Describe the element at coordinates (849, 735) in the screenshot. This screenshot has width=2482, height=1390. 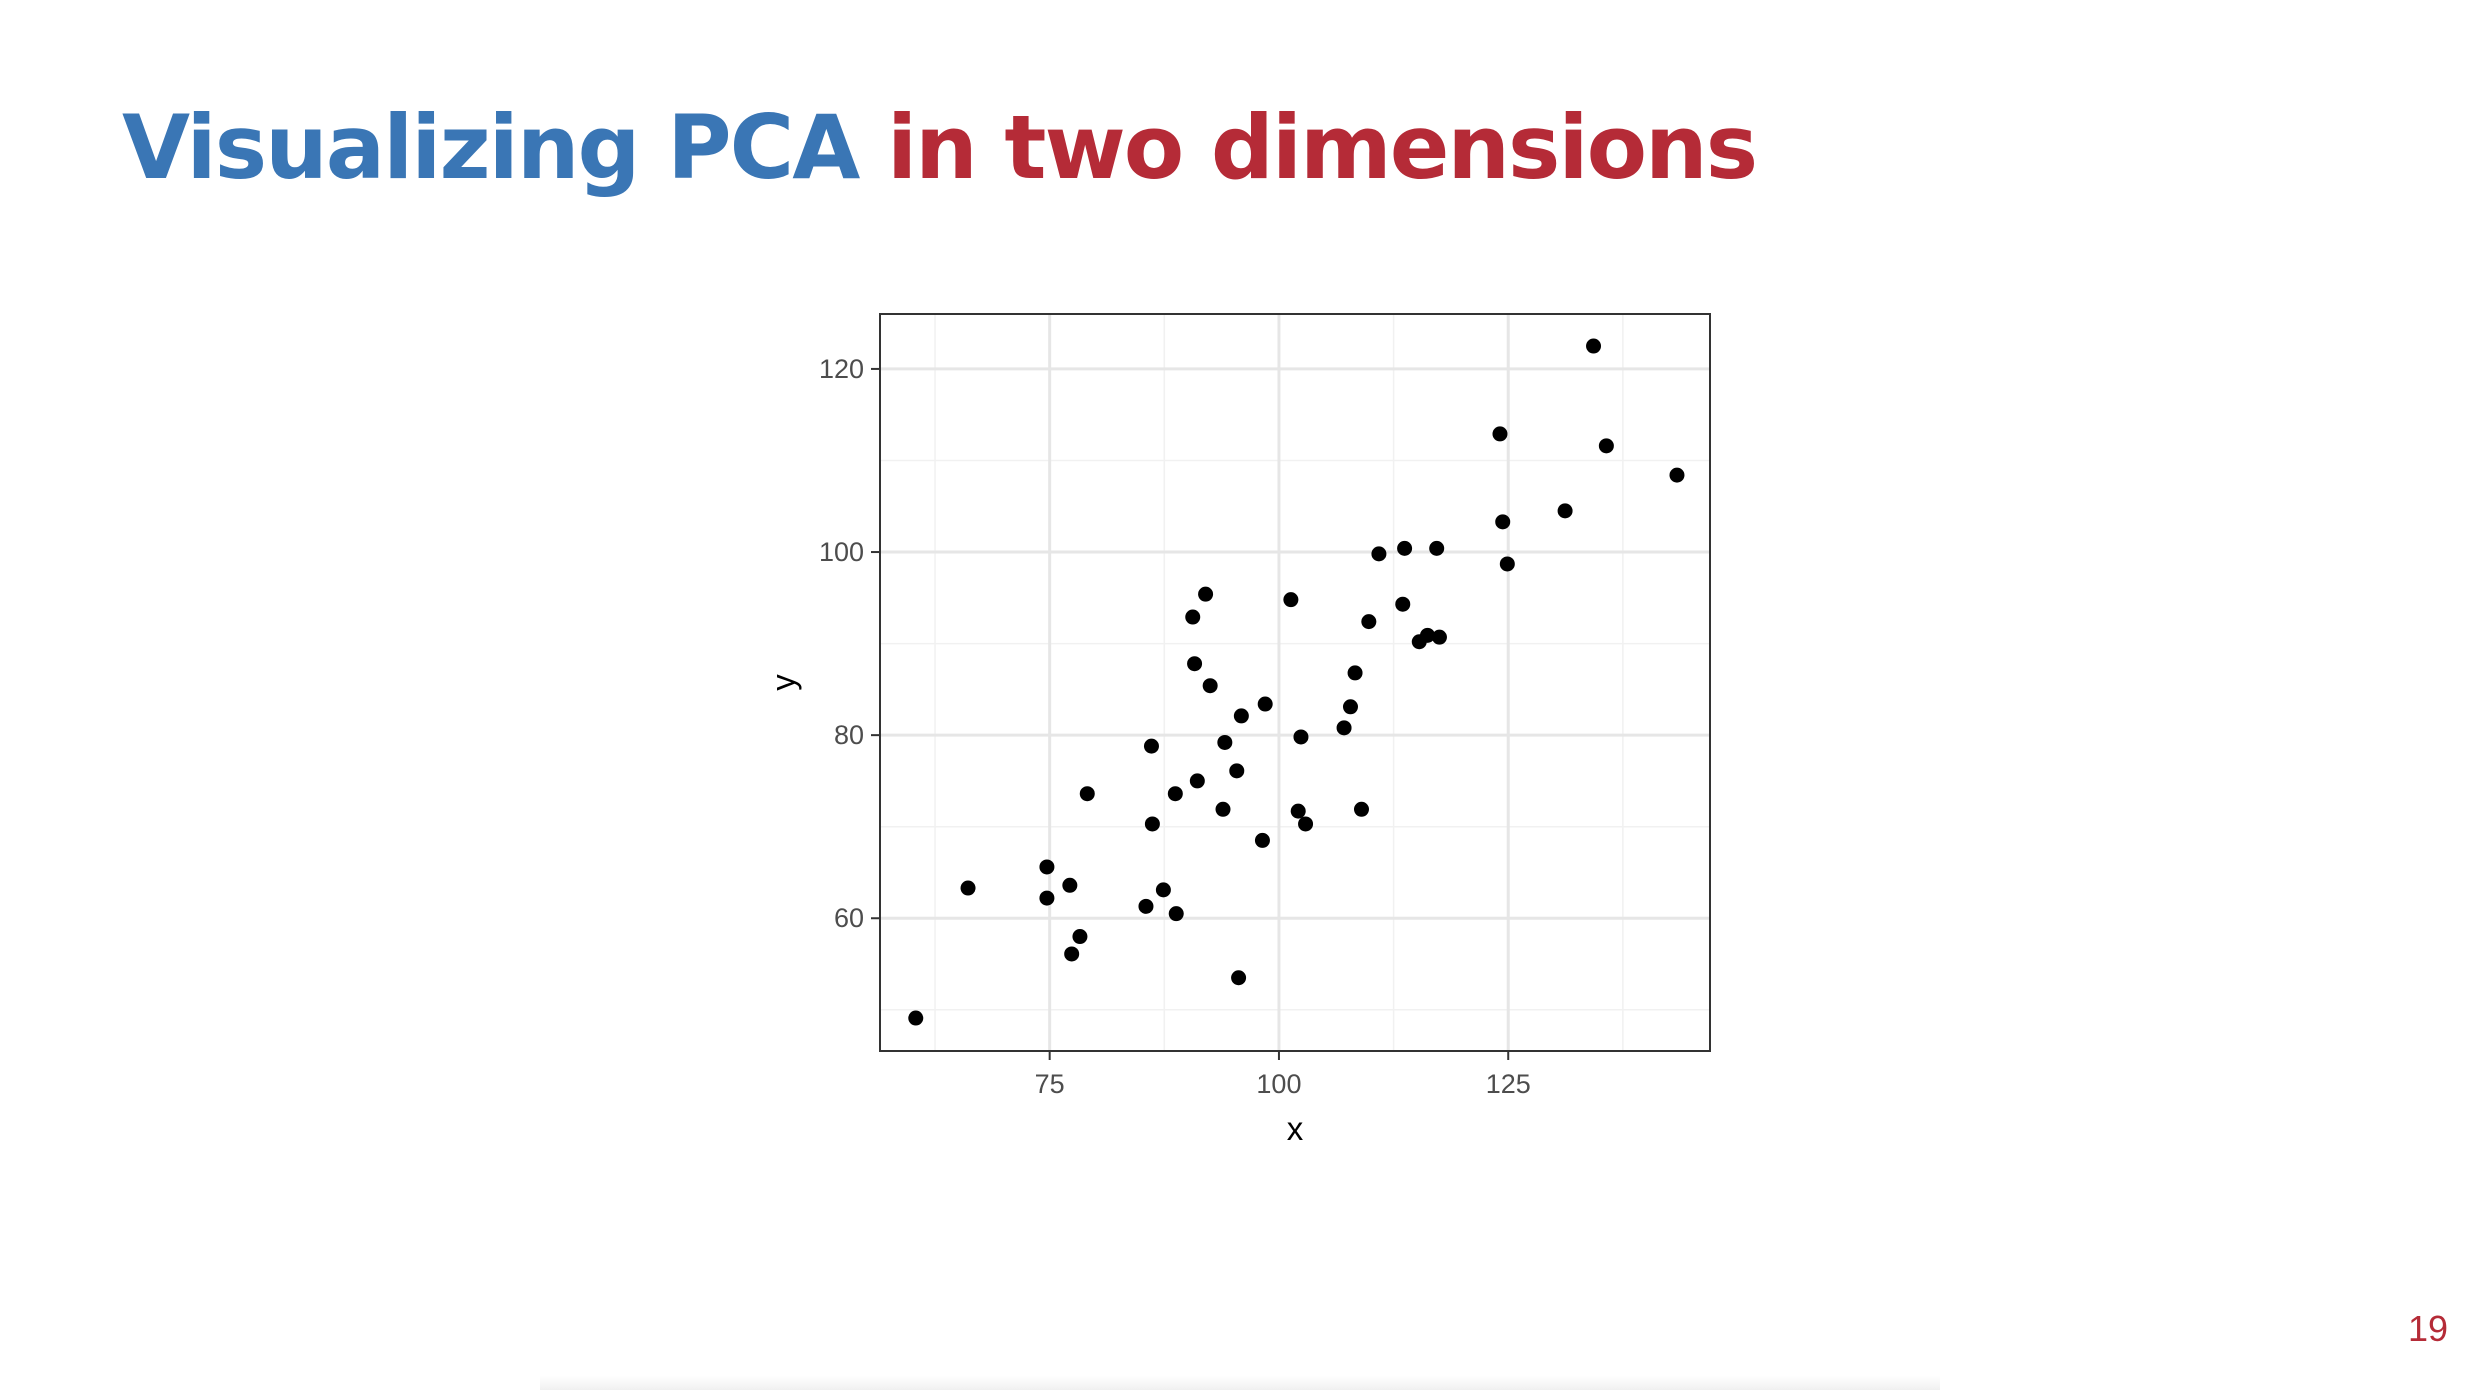
I see `y-tick-label: 80` at that location.